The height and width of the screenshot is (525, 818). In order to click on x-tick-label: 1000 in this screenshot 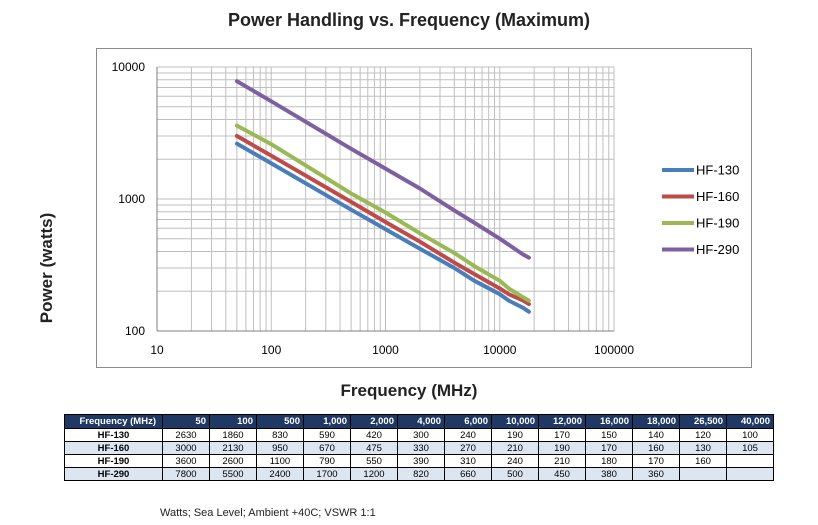, I will do `click(385, 350)`.